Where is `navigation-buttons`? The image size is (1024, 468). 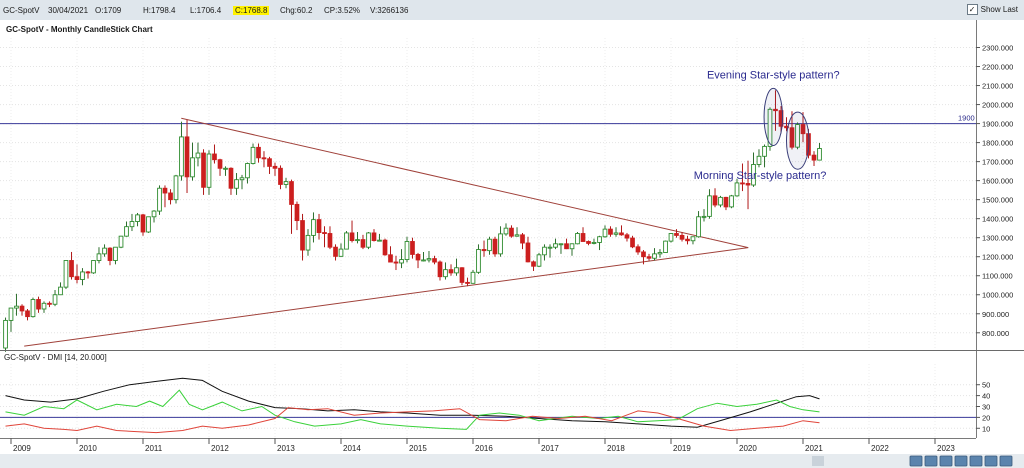 navigation-buttons is located at coordinates (961, 461).